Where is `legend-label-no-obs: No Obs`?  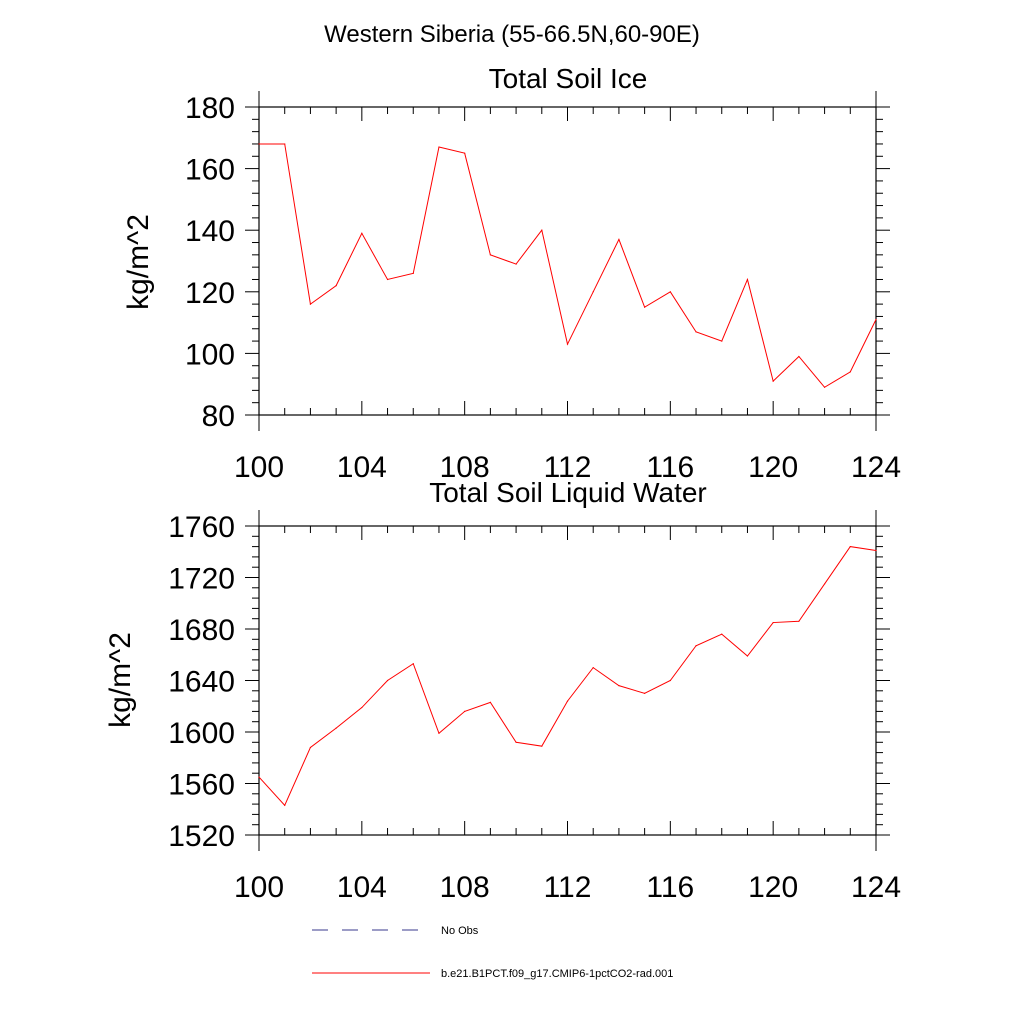
legend-label-no-obs: No Obs is located at coordinates (460, 931).